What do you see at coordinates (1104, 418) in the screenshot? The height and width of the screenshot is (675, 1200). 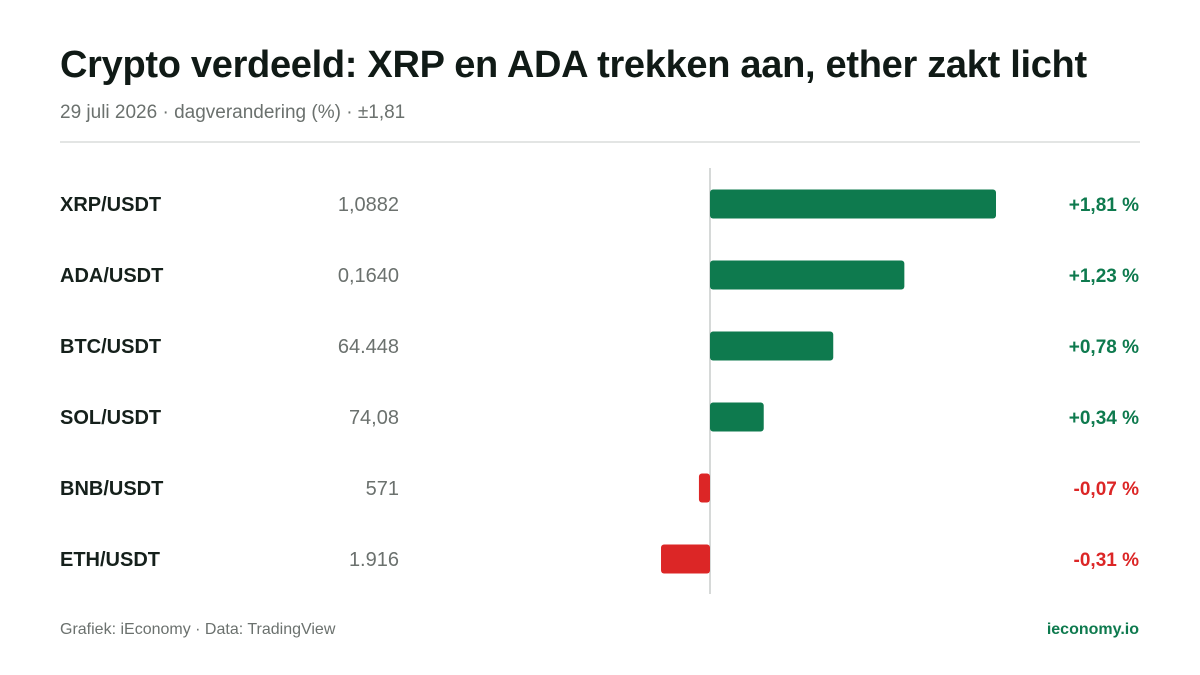 I see `change-label-sol-usdt: +0,34 %` at bounding box center [1104, 418].